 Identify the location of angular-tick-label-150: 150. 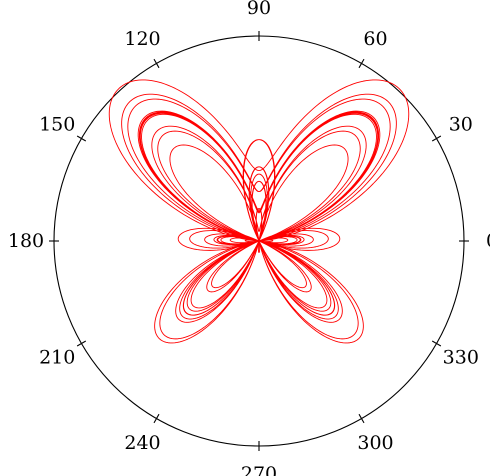
(57, 125).